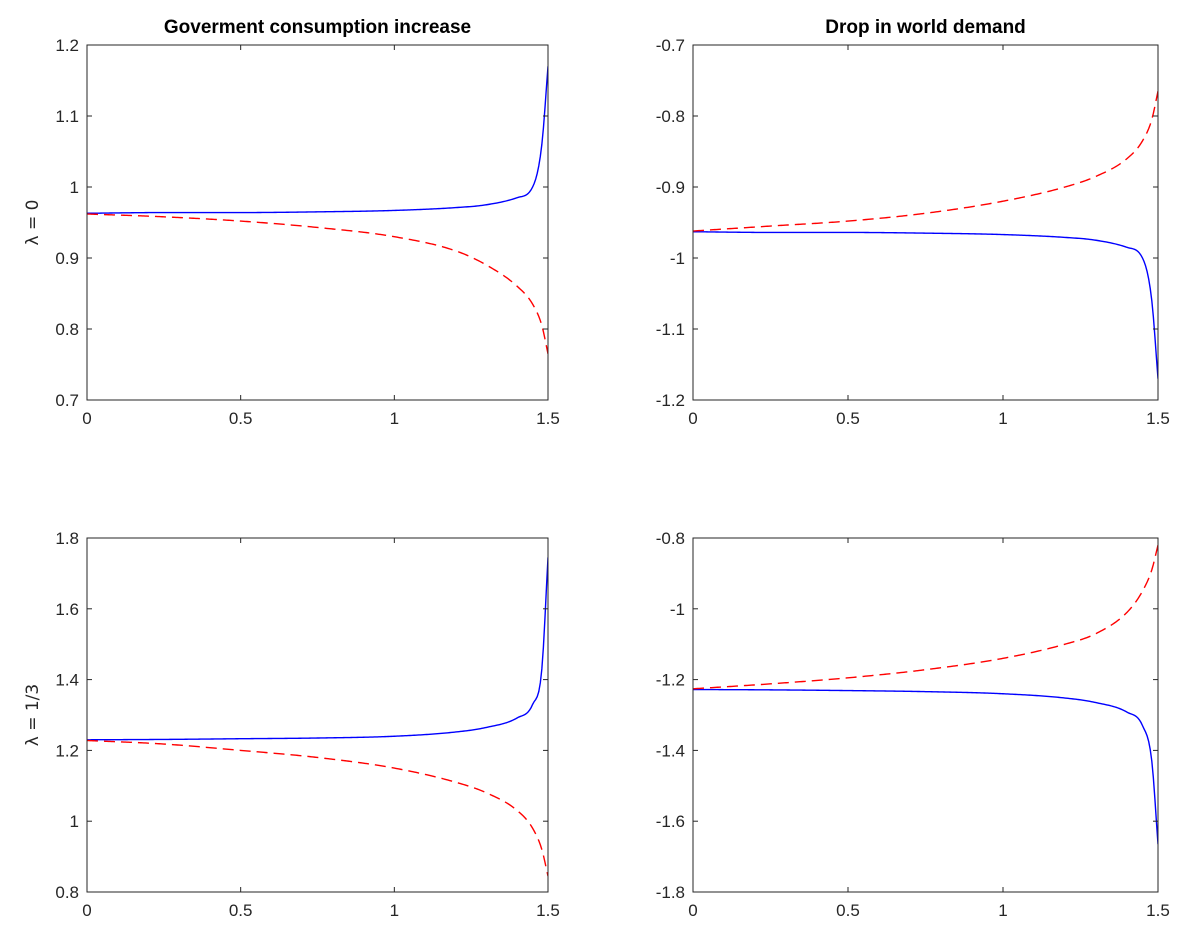 This screenshot has width=1183, height=928. What do you see at coordinates (67, 400) in the screenshot?
I see `y-tick-label: 0.7` at bounding box center [67, 400].